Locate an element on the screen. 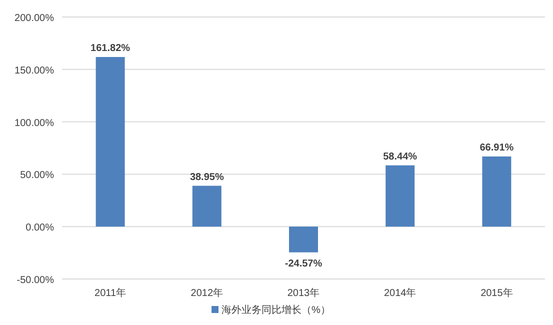 The width and height of the screenshot is (553, 325). x-tick-label: 2013年 is located at coordinates (303, 293).